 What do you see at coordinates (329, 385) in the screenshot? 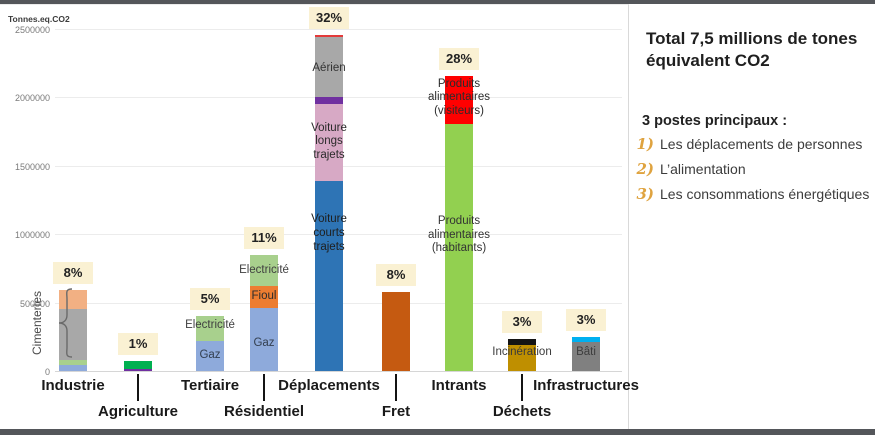
I see `category-label-Déplacements: Déplacements` at bounding box center [329, 385].